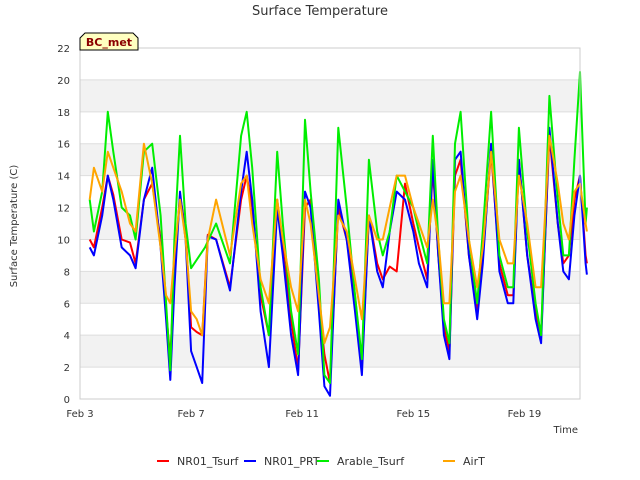 This screenshot has width=640, height=480. What do you see at coordinates (63, 145) in the screenshot?
I see `y-tick-label: 16` at bounding box center [63, 145].